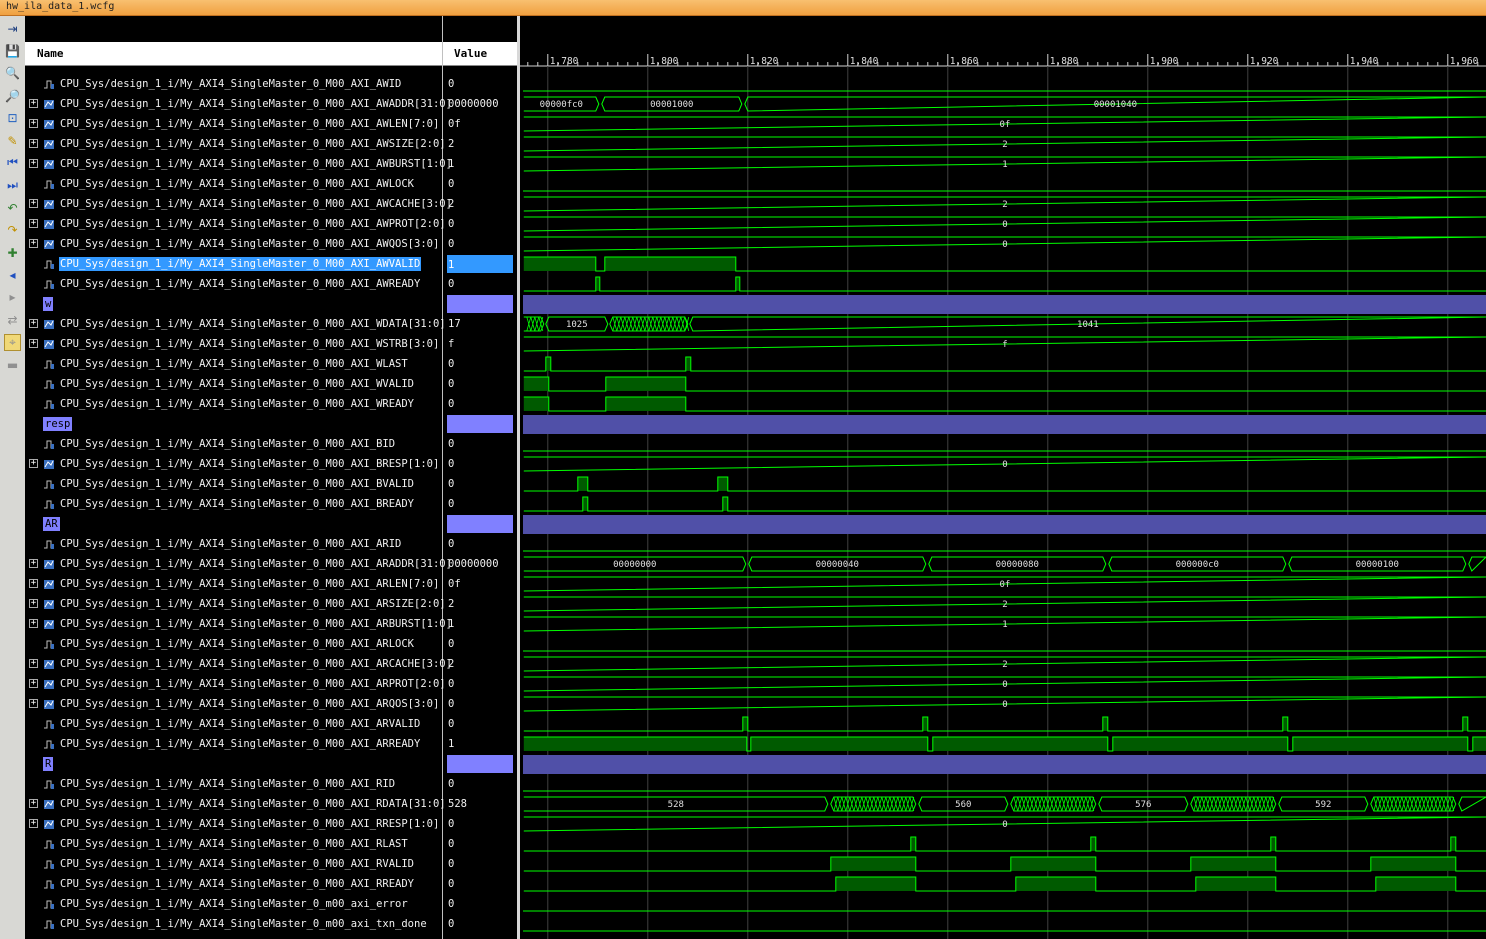 The width and height of the screenshot is (1486, 939). Describe the element at coordinates (12, 50) in the screenshot. I see `save-icon: 💾` at that location.